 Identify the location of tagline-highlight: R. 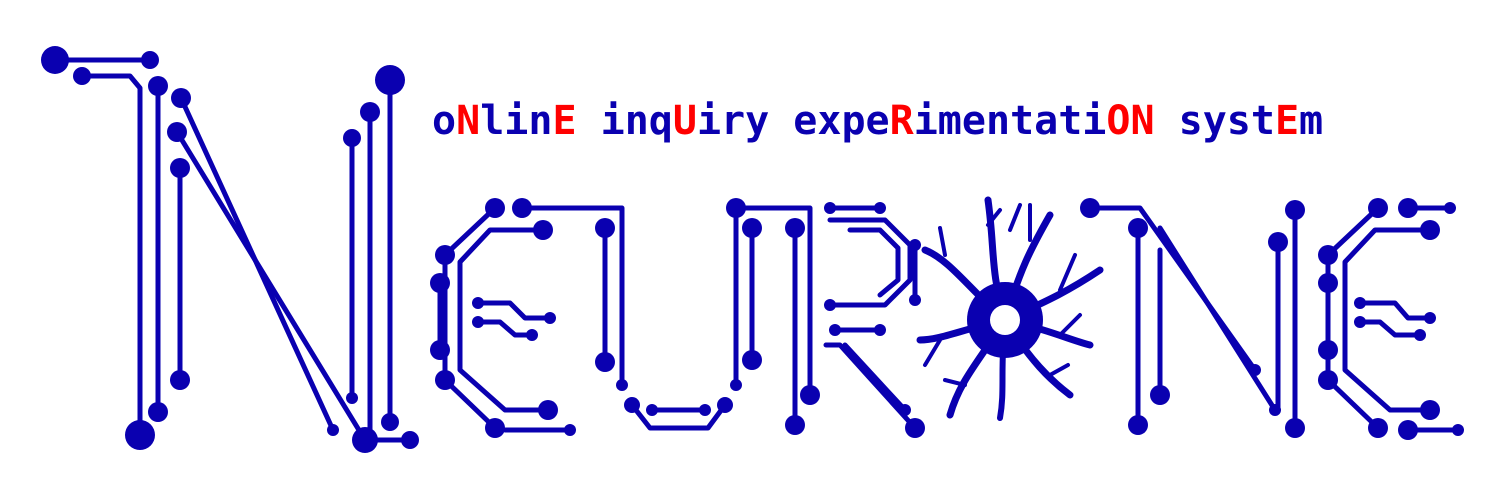
(901, 121).